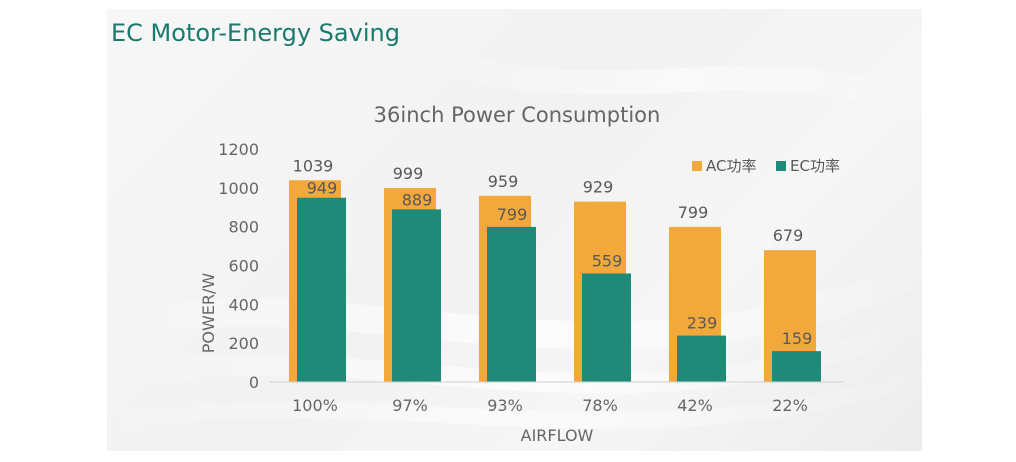 The height and width of the screenshot is (462, 1016). What do you see at coordinates (731, 166) in the screenshot?
I see `legend-label: AC功率` at bounding box center [731, 166].